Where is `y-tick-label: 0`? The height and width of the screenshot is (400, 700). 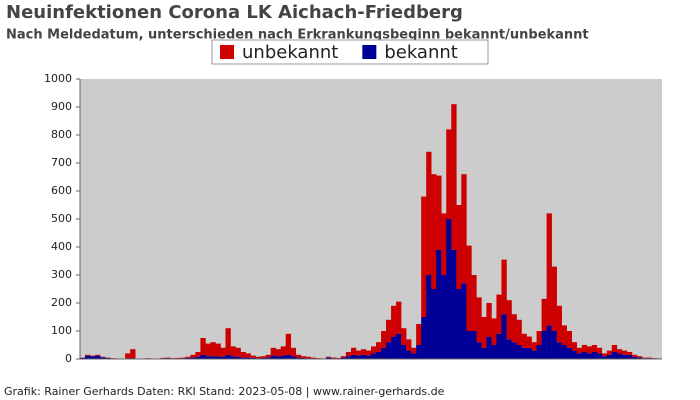
y-tick-label: 0 is located at coordinates (68, 358).